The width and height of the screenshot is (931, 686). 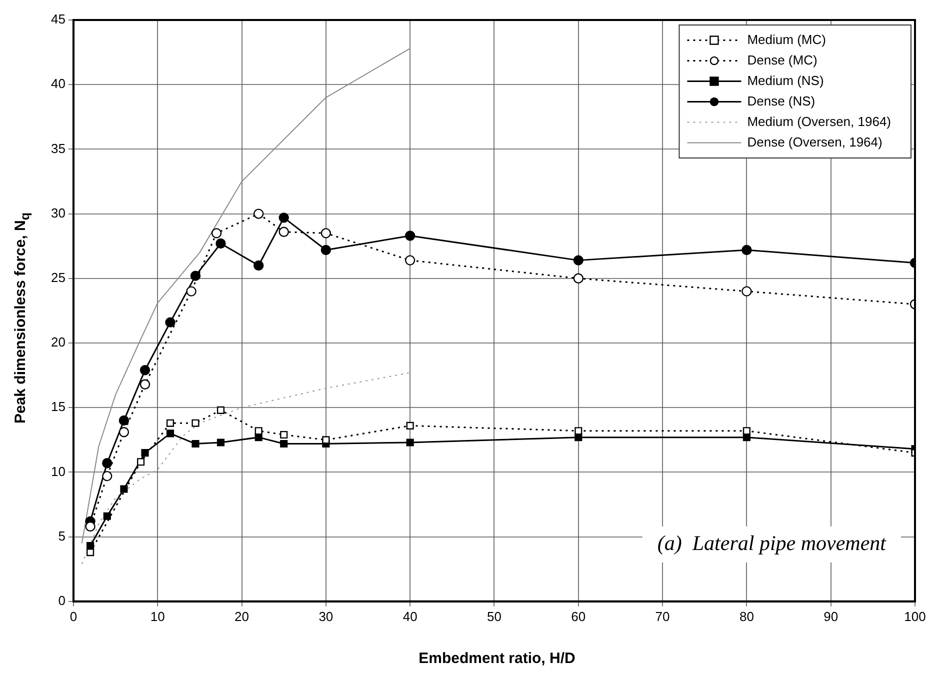 What do you see at coordinates (785, 80) in the screenshot?
I see `legend-label: Medium (NS)` at bounding box center [785, 80].